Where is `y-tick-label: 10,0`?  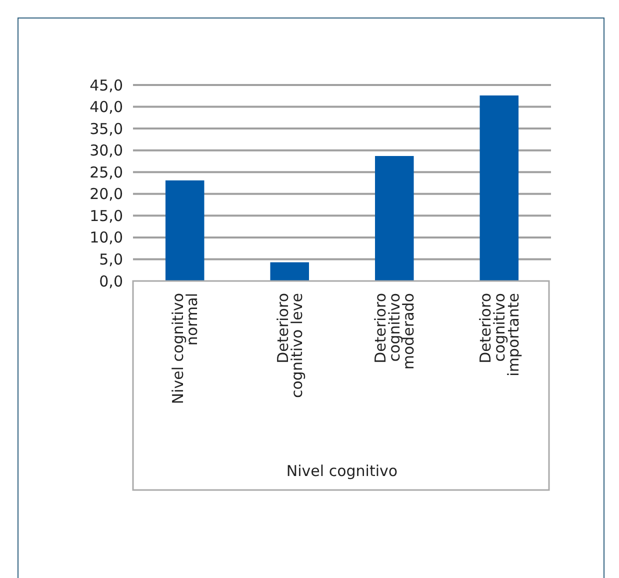
y-tick-label: 10,0 is located at coordinates (106, 237).